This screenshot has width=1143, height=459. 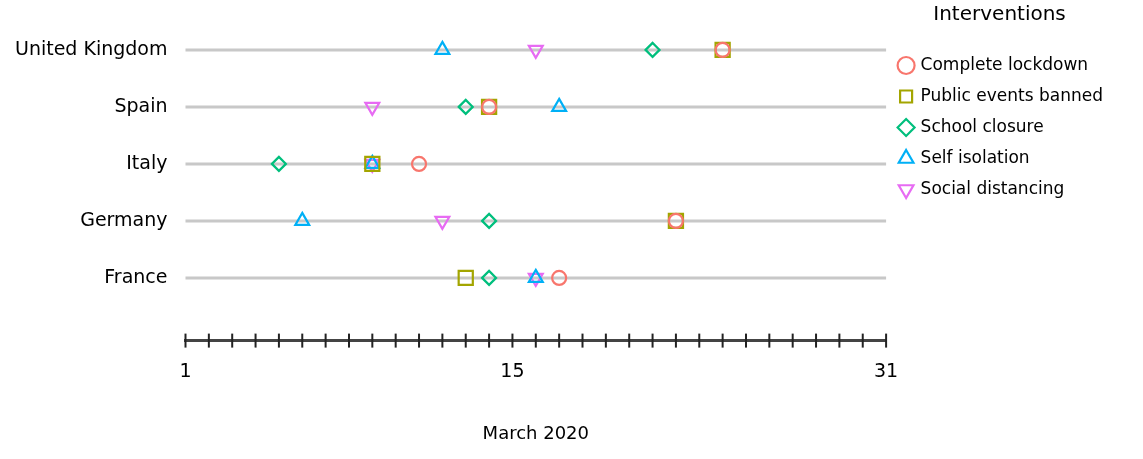 I want to click on y-tick-label: United Kingdom, so click(x=91, y=47).